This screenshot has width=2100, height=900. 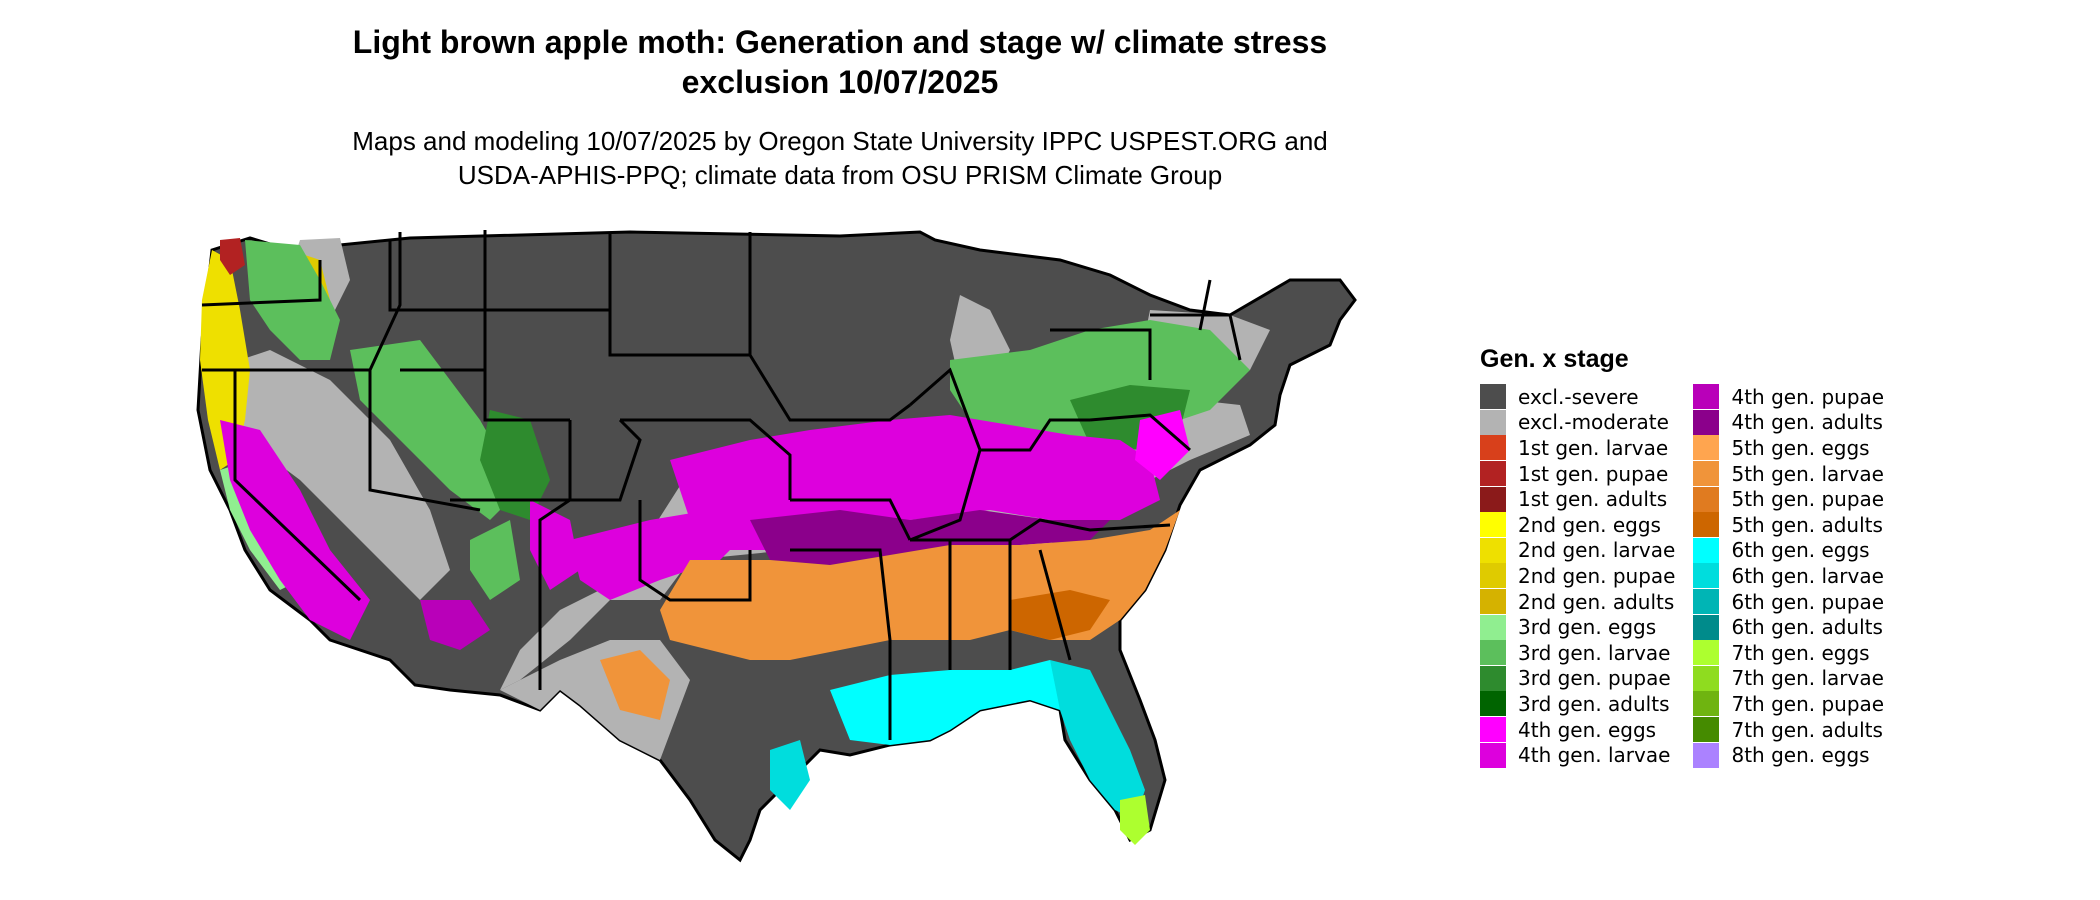 What do you see at coordinates (1554, 359) in the screenshot?
I see `legend-title: Gen. x stage` at bounding box center [1554, 359].